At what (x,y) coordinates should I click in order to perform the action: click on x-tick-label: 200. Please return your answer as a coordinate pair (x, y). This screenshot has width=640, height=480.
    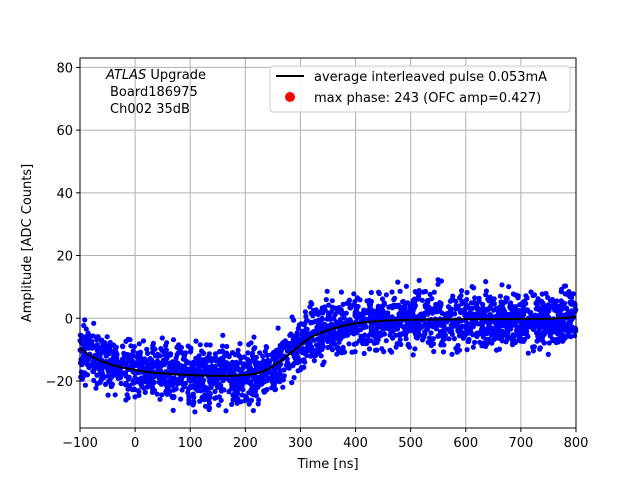
    Looking at the image, I should click on (245, 443).